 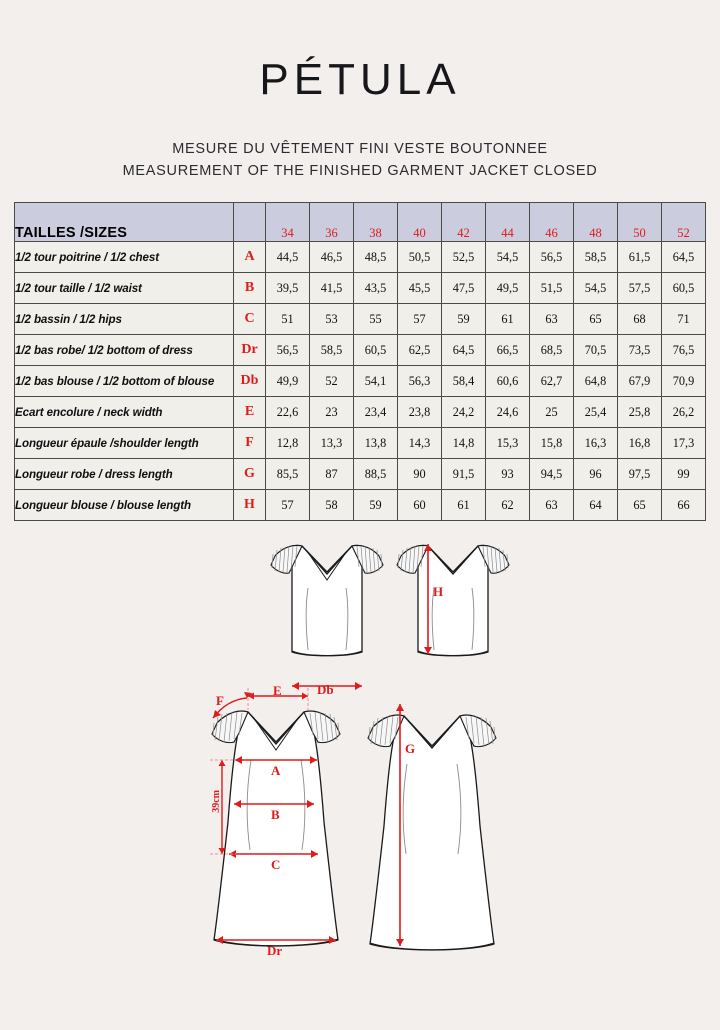 I want to click on cell-e-size-48: 25,4, so click(x=595, y=412).